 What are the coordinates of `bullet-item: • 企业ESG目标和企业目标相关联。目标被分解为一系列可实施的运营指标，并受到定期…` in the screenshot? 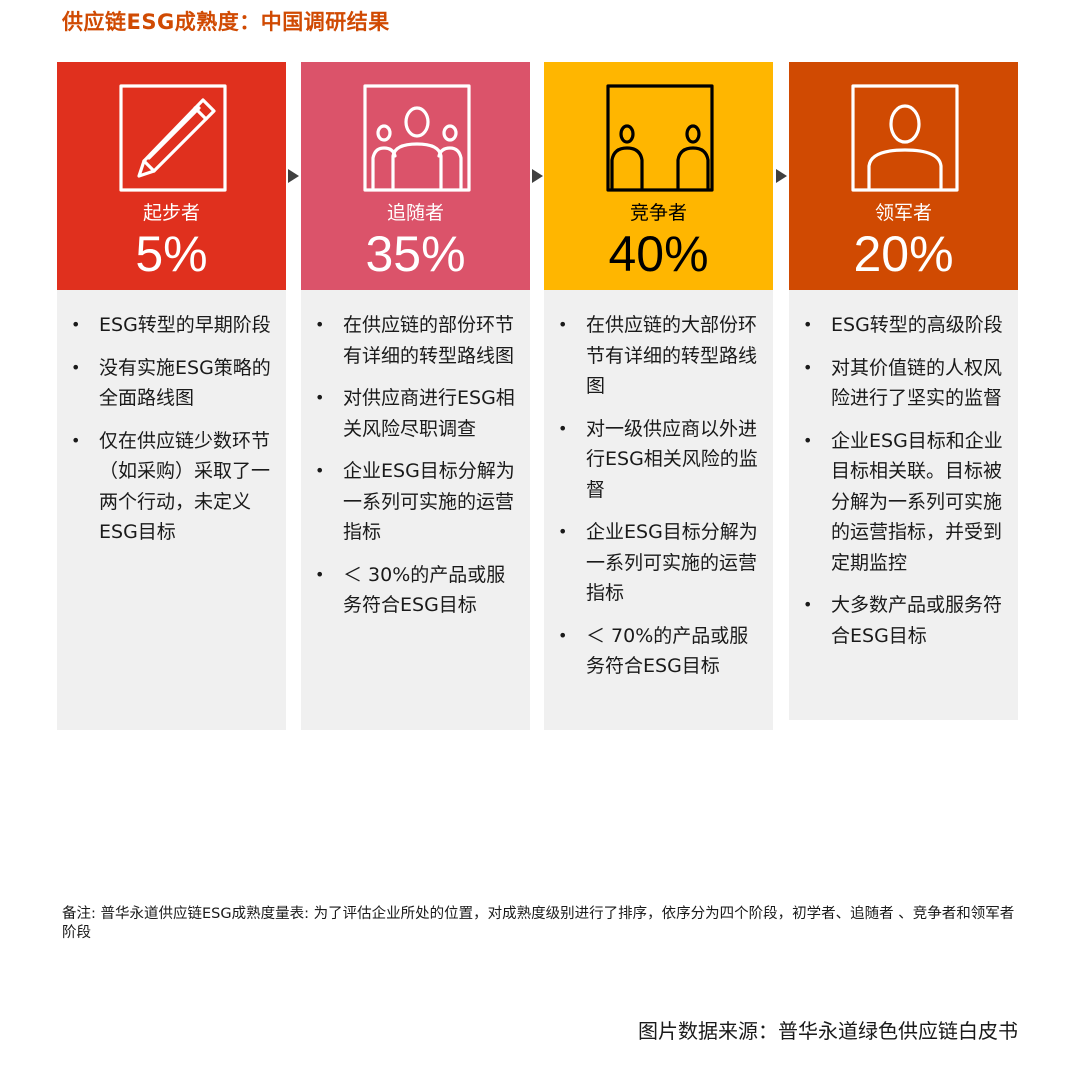 It's located at (905, 502).